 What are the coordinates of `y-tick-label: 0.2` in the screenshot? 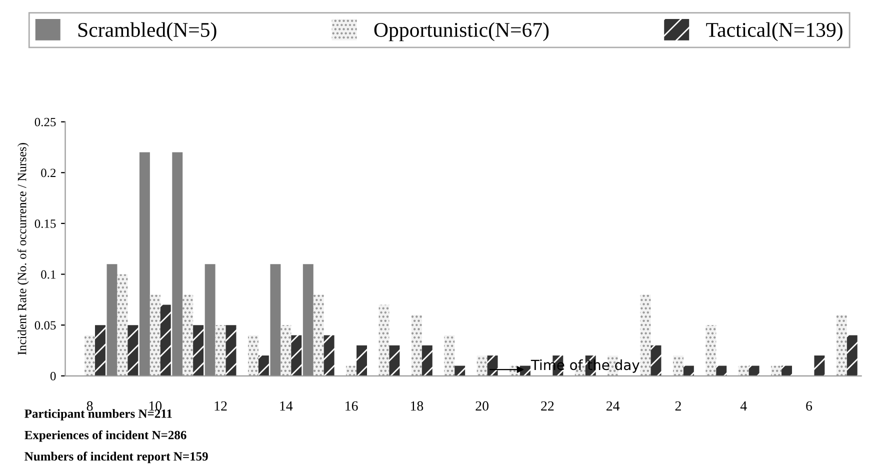 It's located at (48, 173).